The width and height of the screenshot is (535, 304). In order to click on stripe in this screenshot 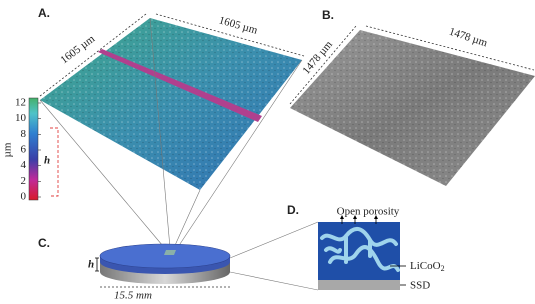, I will do `click(180, 85)`.